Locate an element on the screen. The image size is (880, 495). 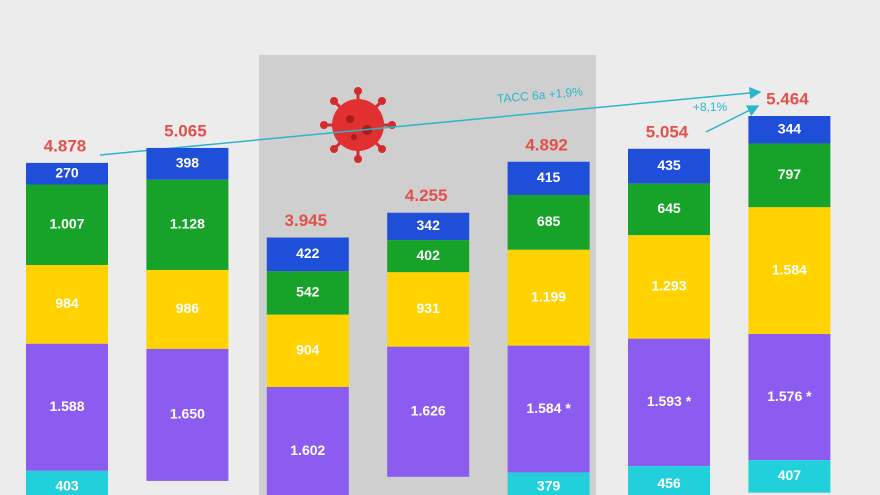
value-label: 1.576 * is located at coordinates (789, 396).